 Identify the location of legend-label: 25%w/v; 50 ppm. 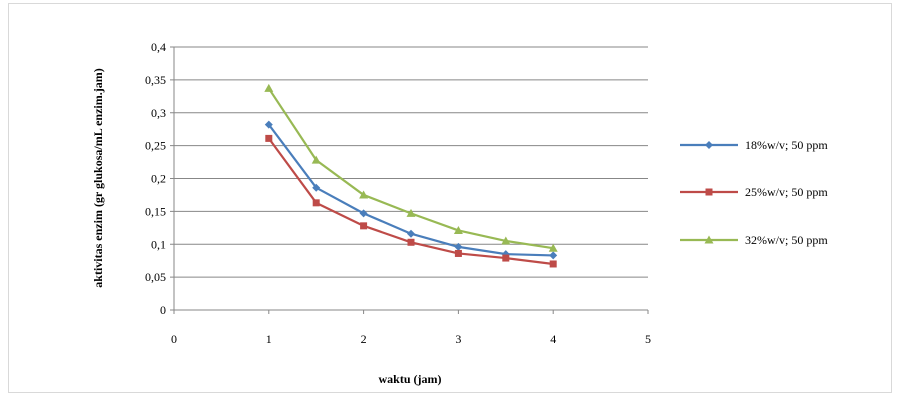
(786, 192).